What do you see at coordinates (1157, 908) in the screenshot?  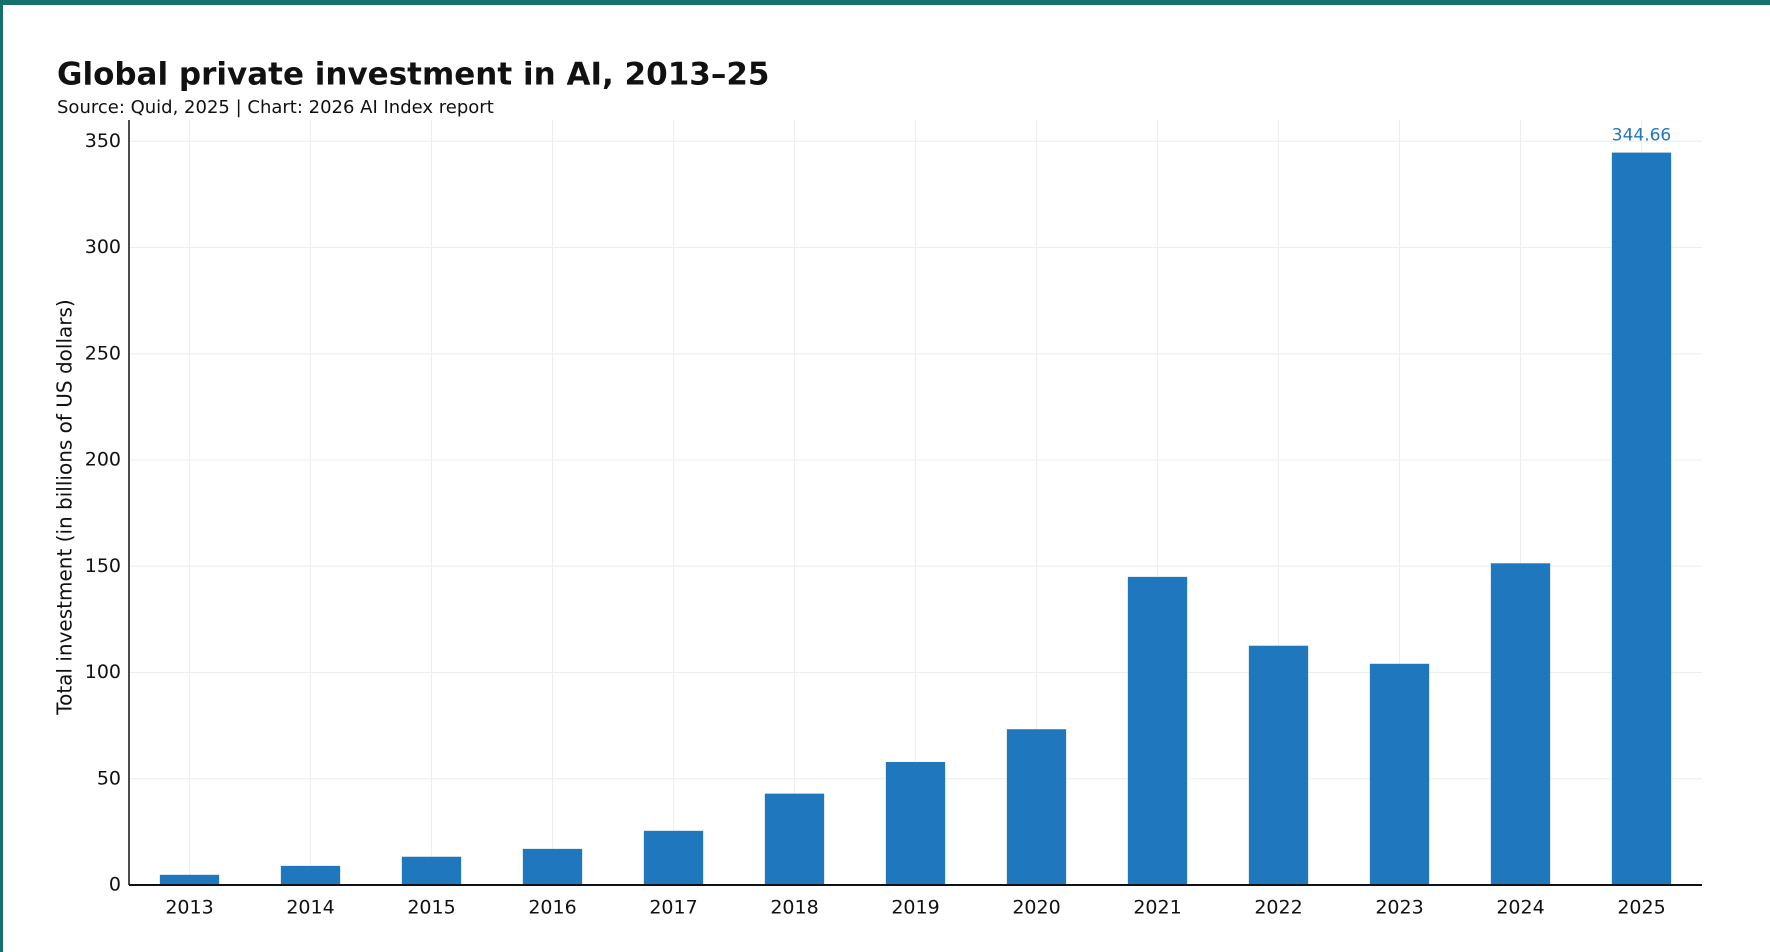 I see `x-tick-label: 2021` at bounding box center [1157, 908].